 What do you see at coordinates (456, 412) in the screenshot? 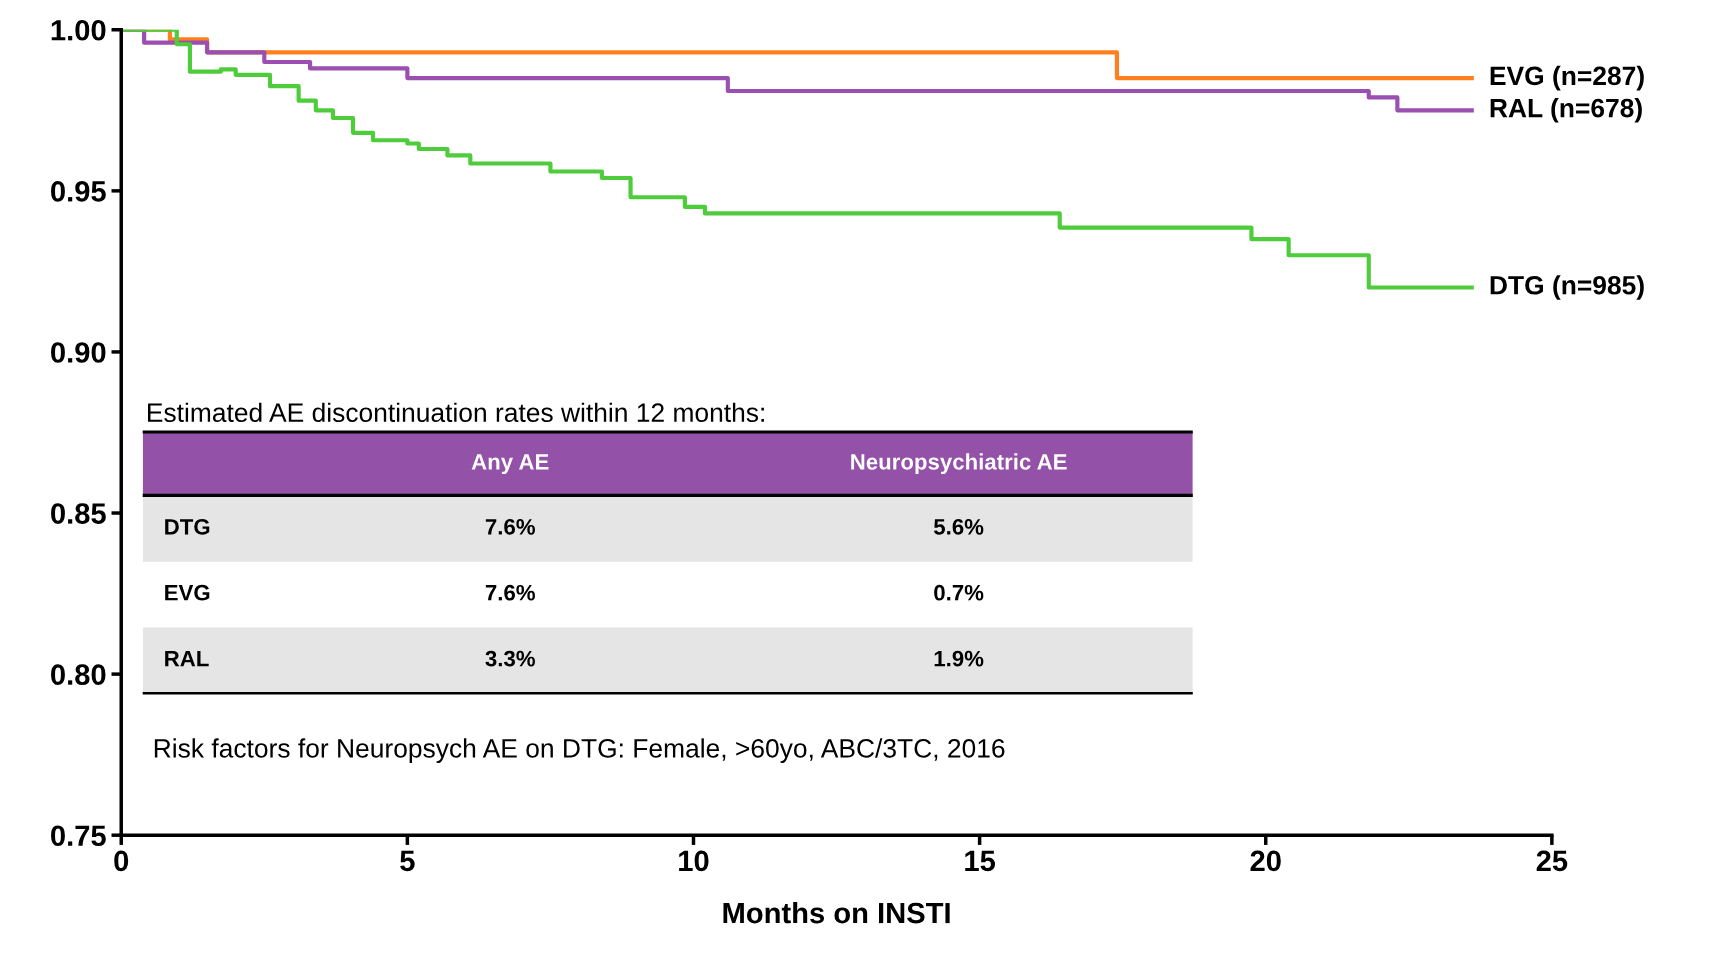
I see `text: Estimated AE discontinuation rates within 12 months:` at bounding box center [456, 412].